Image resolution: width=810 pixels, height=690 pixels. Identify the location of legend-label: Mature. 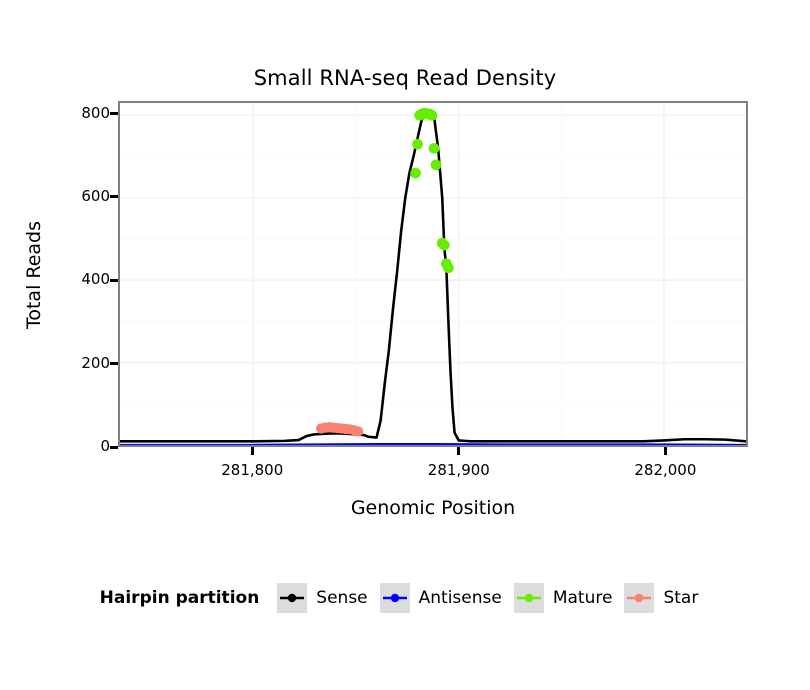
(582, 598).